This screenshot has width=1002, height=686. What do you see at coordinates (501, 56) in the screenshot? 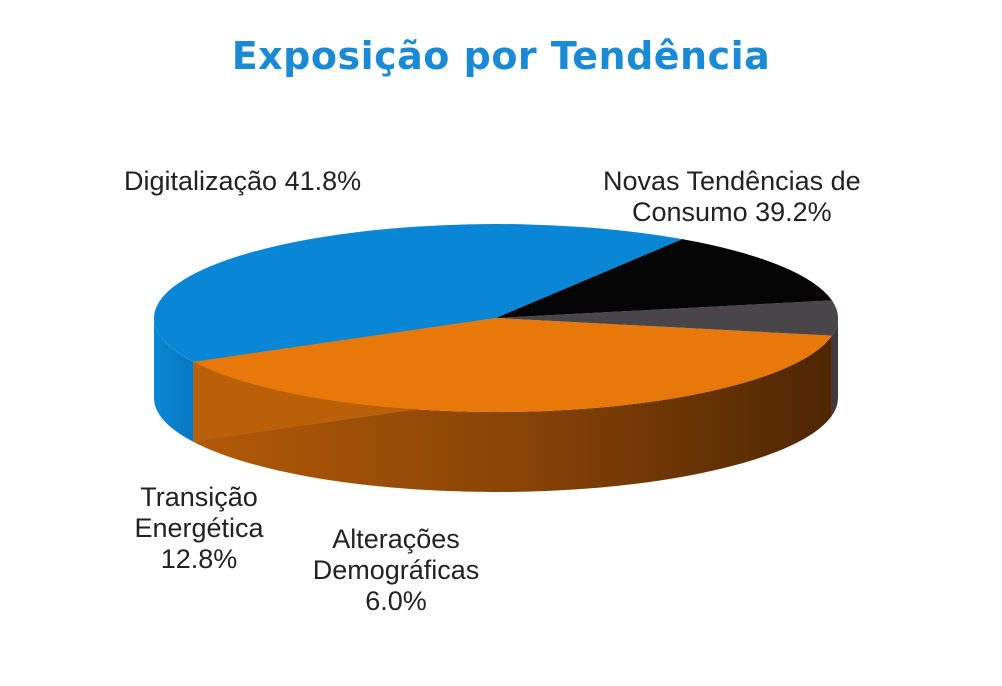
I see `chart-title: Exposição por Tendência` at bounding box center [501, 56].